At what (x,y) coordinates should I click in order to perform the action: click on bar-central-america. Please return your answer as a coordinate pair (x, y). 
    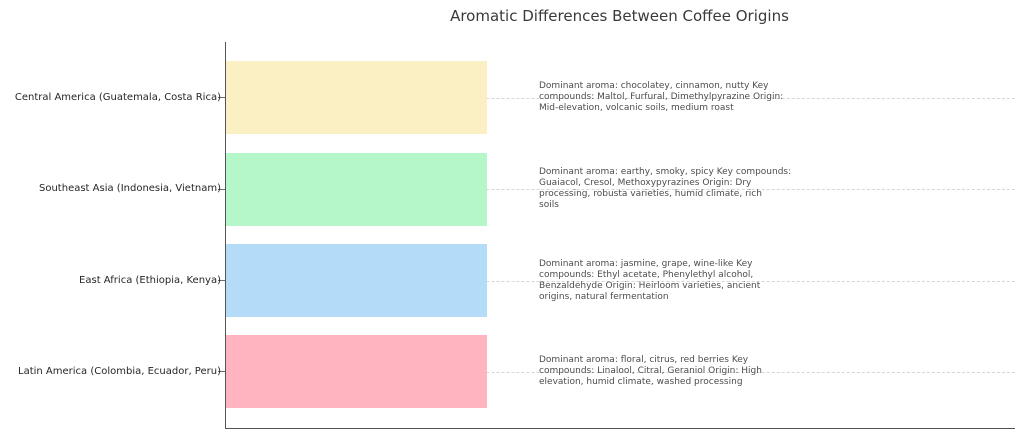
    Looking at the image, I should click on (356, 97).